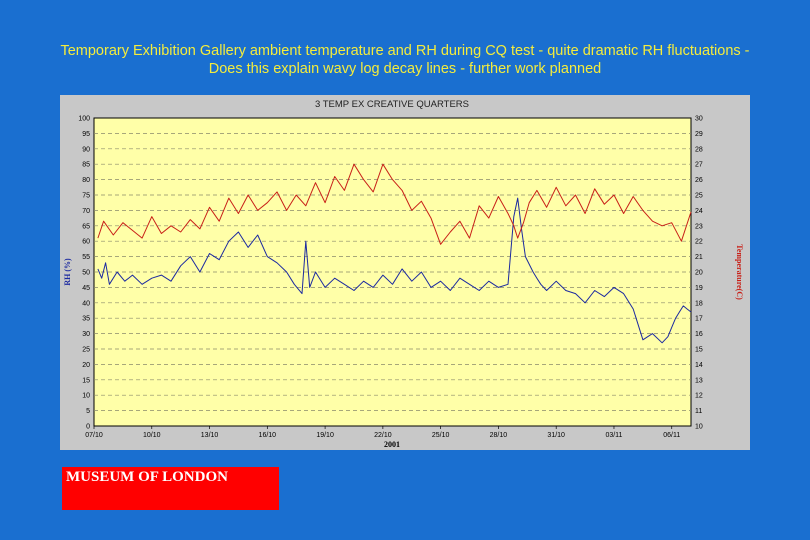 This screenshot has height=540, width=810. Describe the element at coordinates (86, 211) in the screenshot. I see `y-left-tick-label: 70` at that location.